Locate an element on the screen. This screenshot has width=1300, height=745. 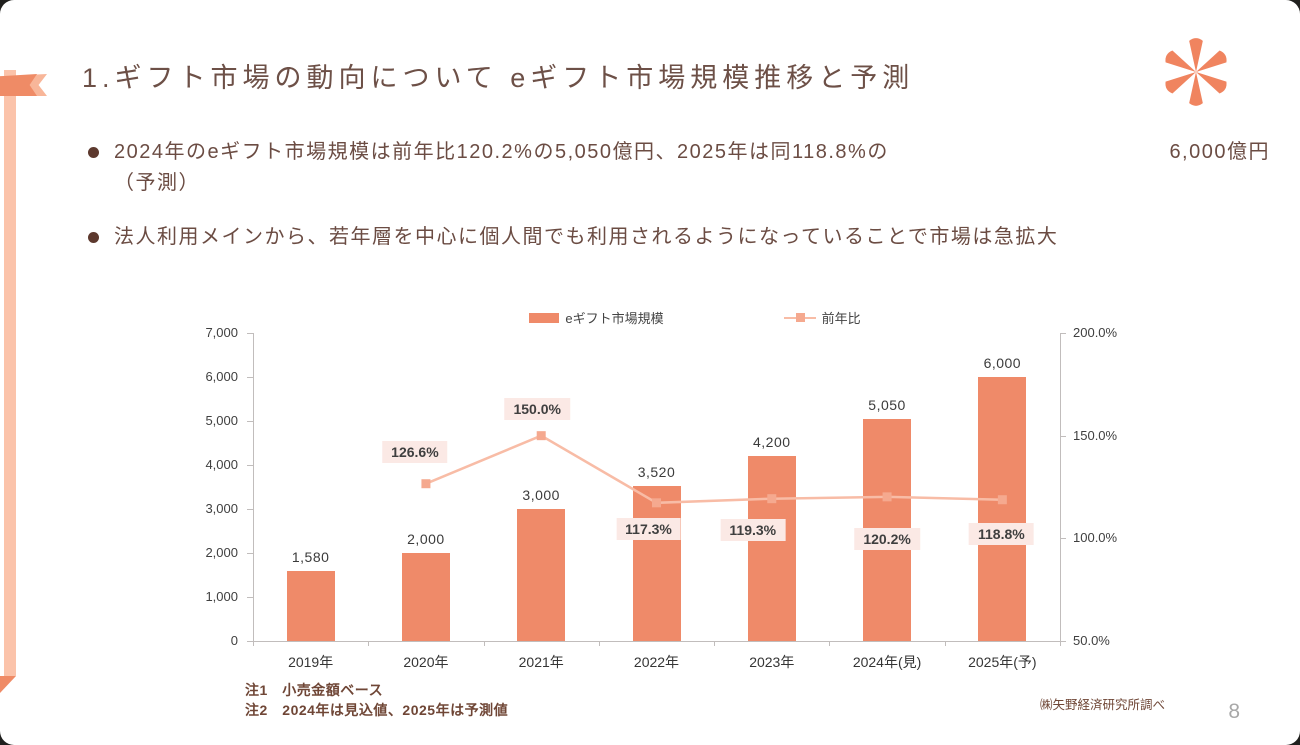
y-axis-label-left: 7,000 is located at coordinates (221, 332).